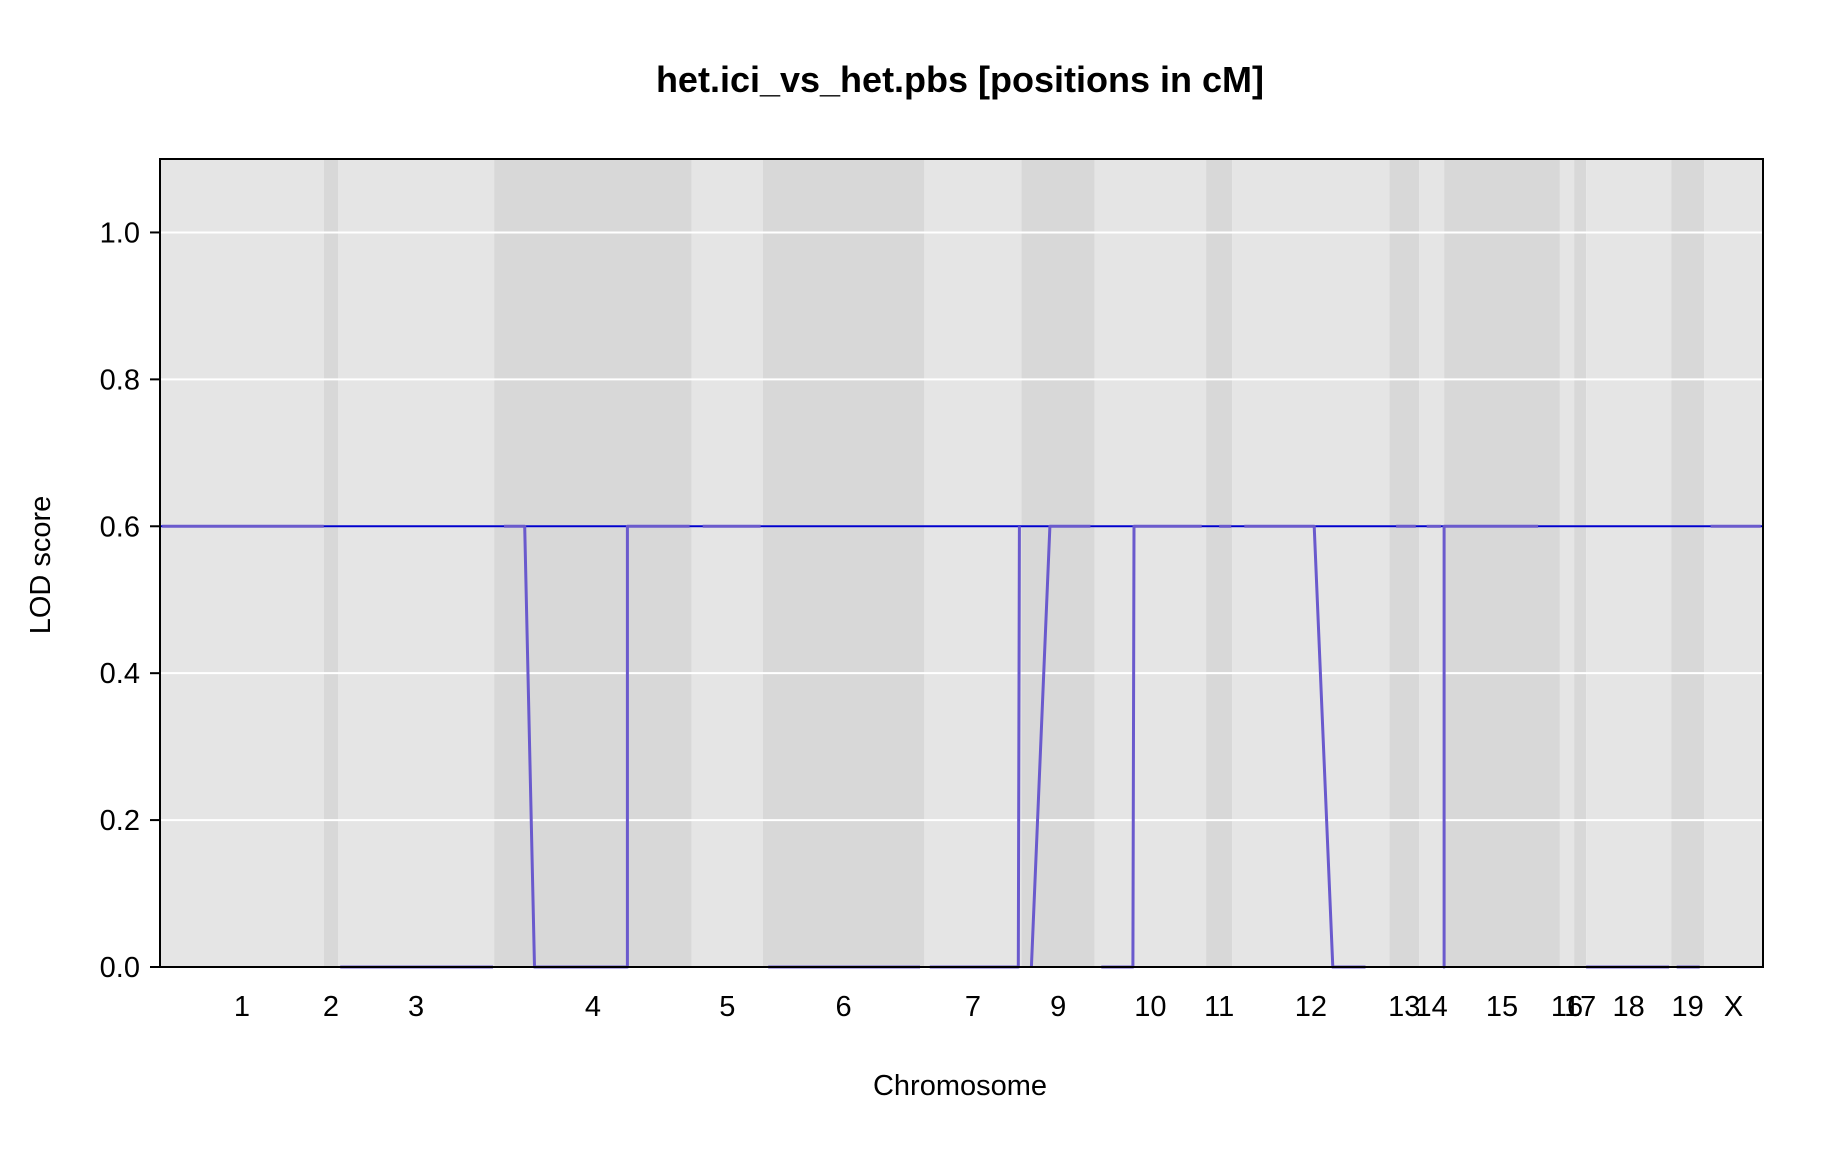  What do you see at coordinates (1733, 563) in the screenshot?
I see `chromosome-band-X` at bounding box center [1733, 563].